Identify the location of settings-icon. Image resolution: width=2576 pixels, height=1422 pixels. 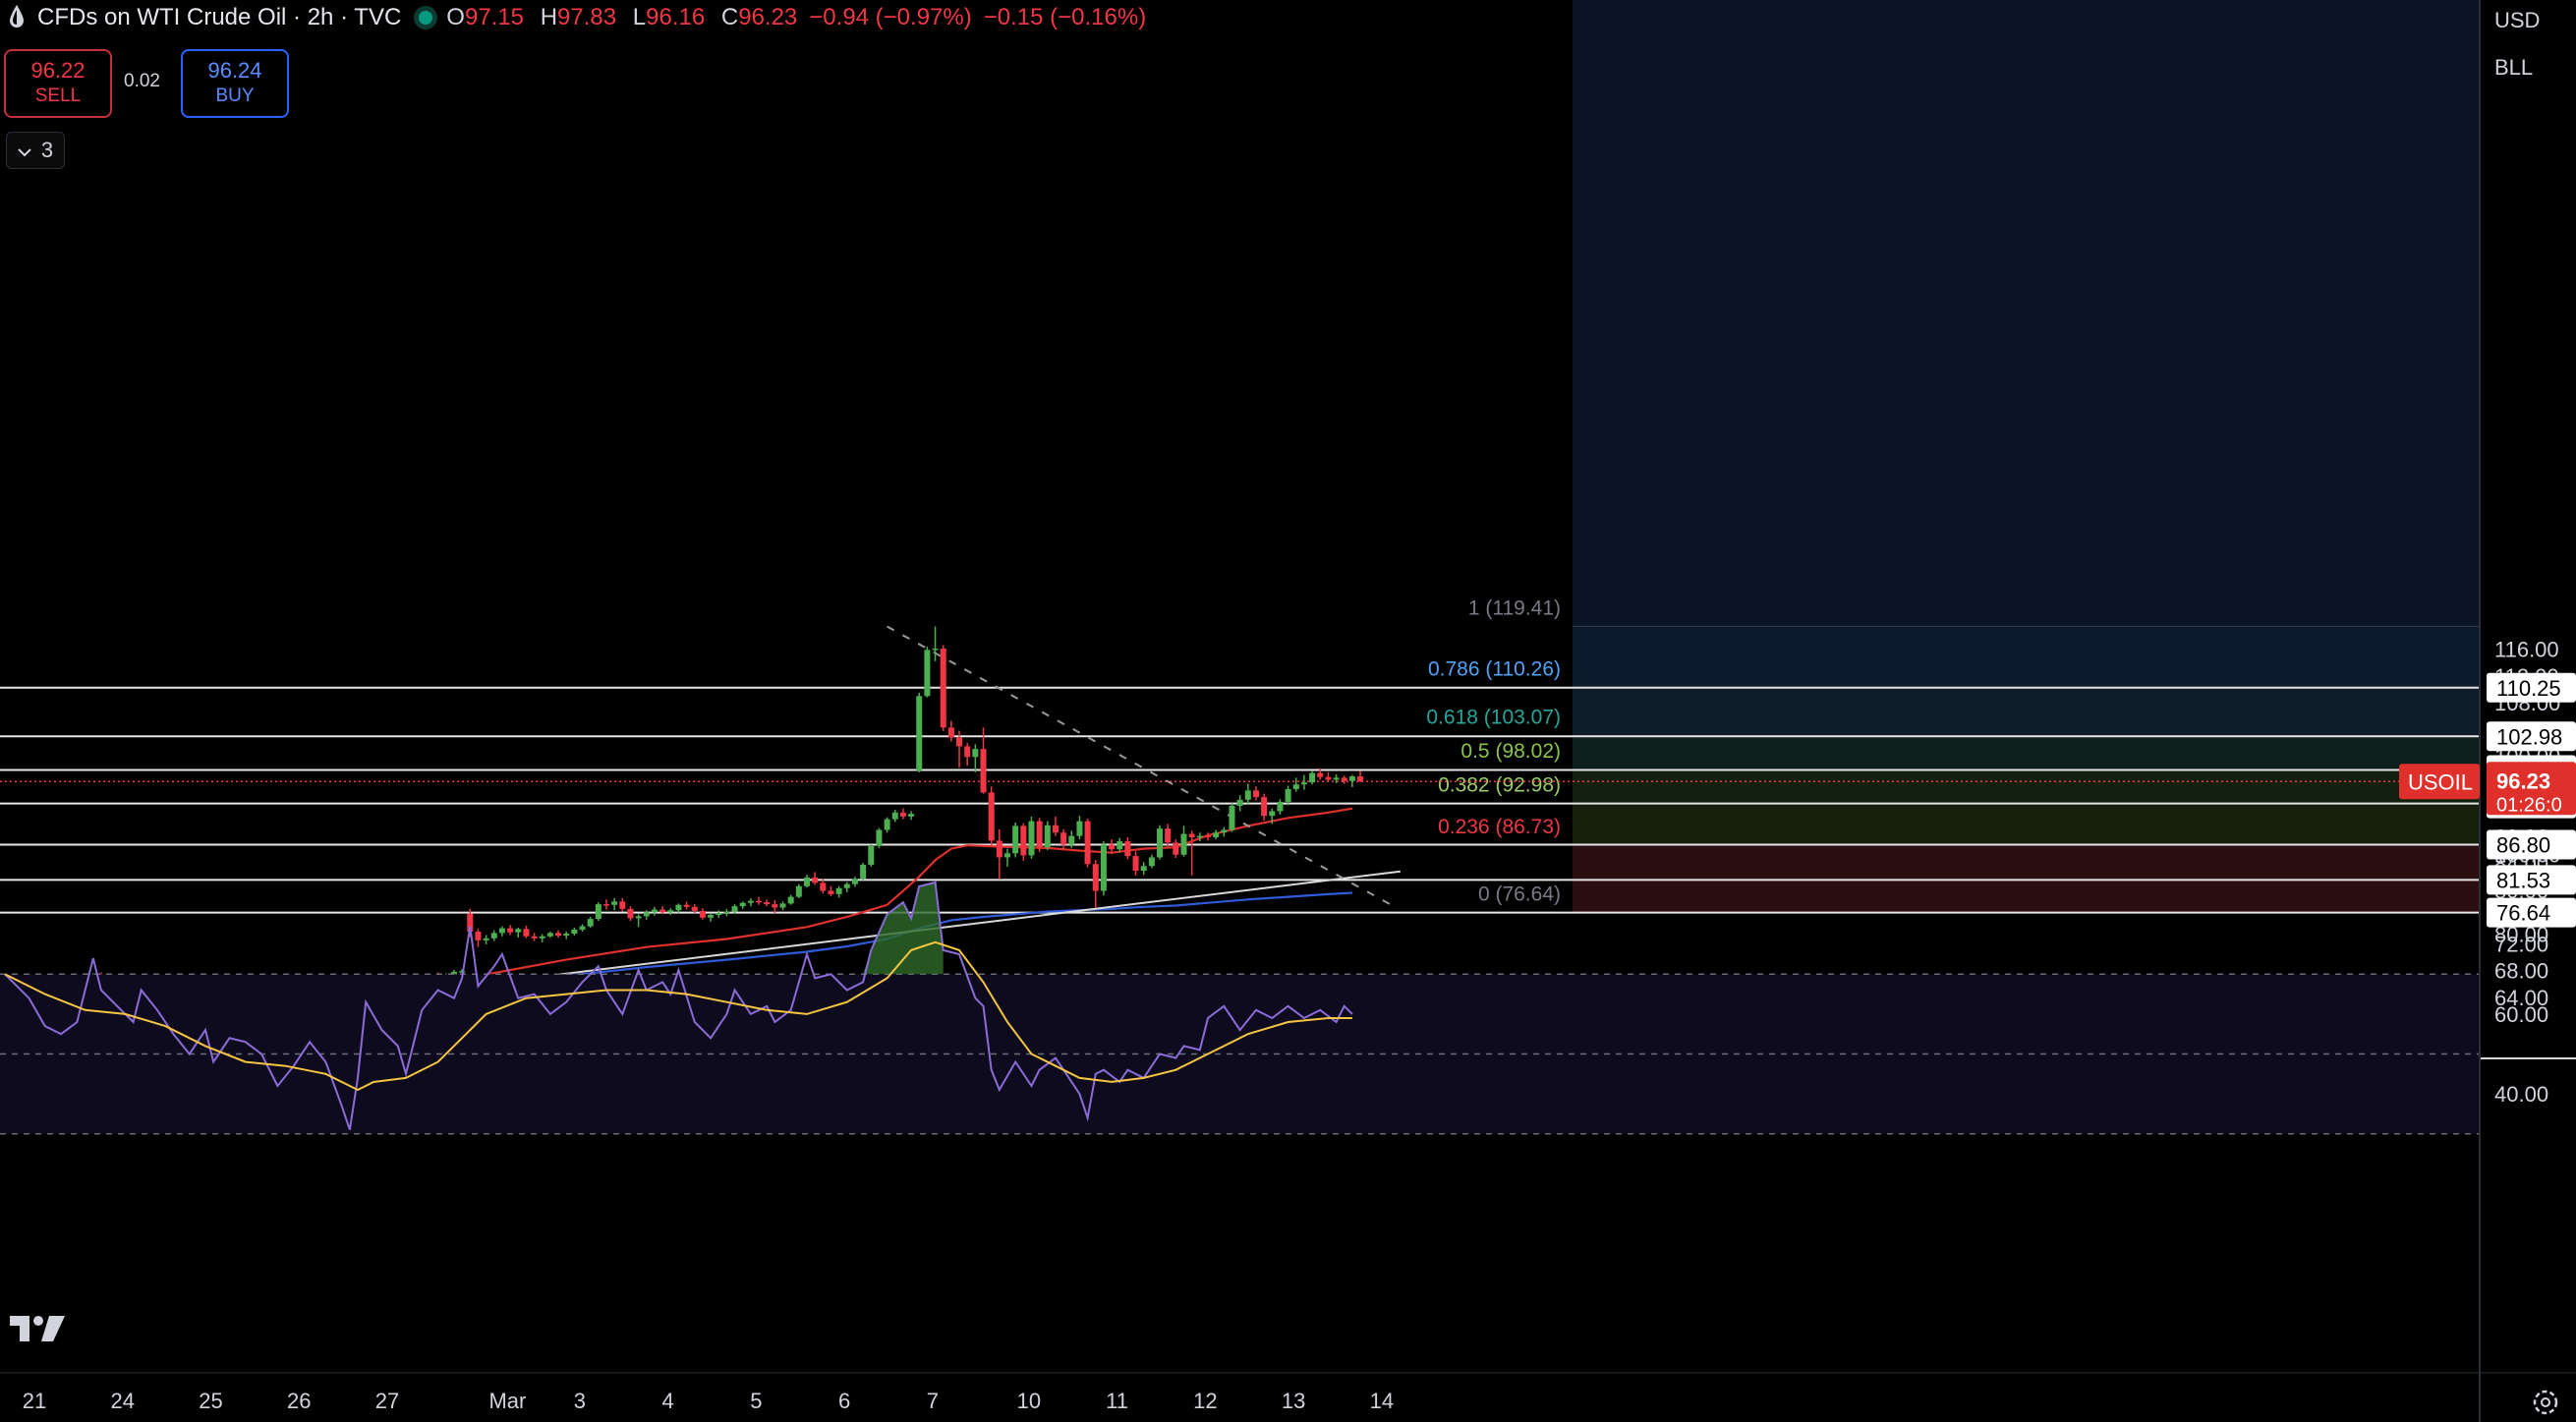
(2546, 1402).